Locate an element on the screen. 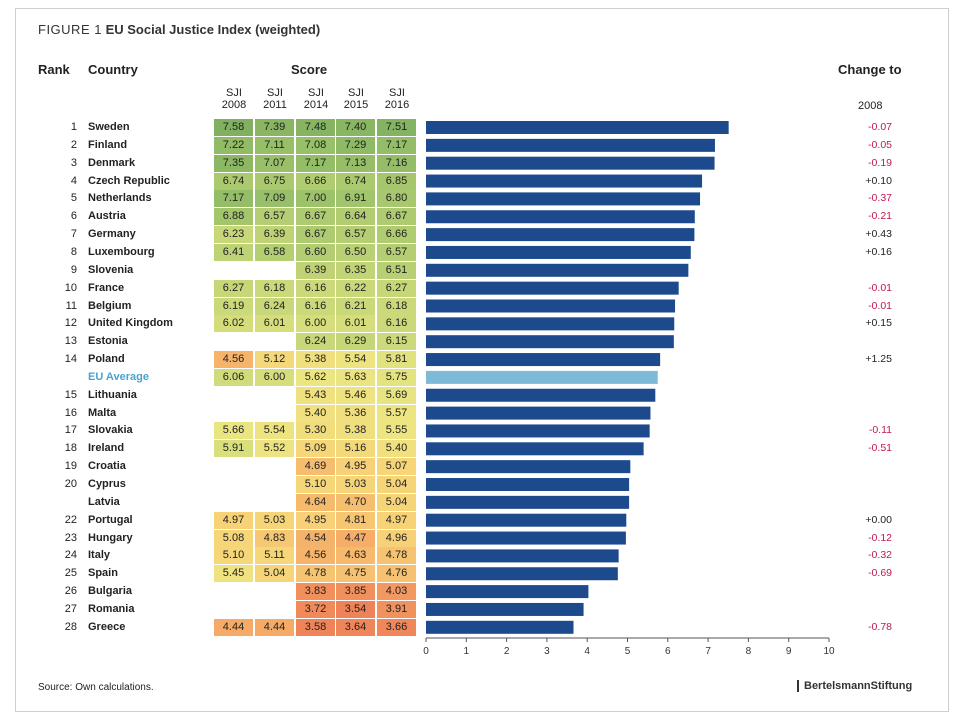 This screenshot has height=720, width=960. score-cell: 5.57 is located at coordinates (396, 413).